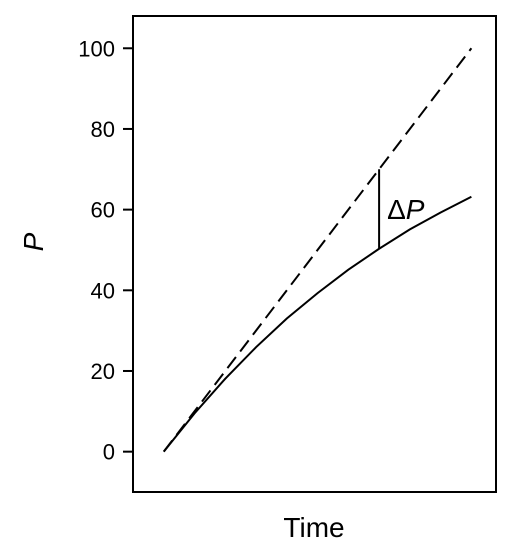 The height and width of the screenshot is (550, 514). Describe the element at coordinates (406, 209) in the screenshot. I see `delta-p-label: ΔP` at that location.